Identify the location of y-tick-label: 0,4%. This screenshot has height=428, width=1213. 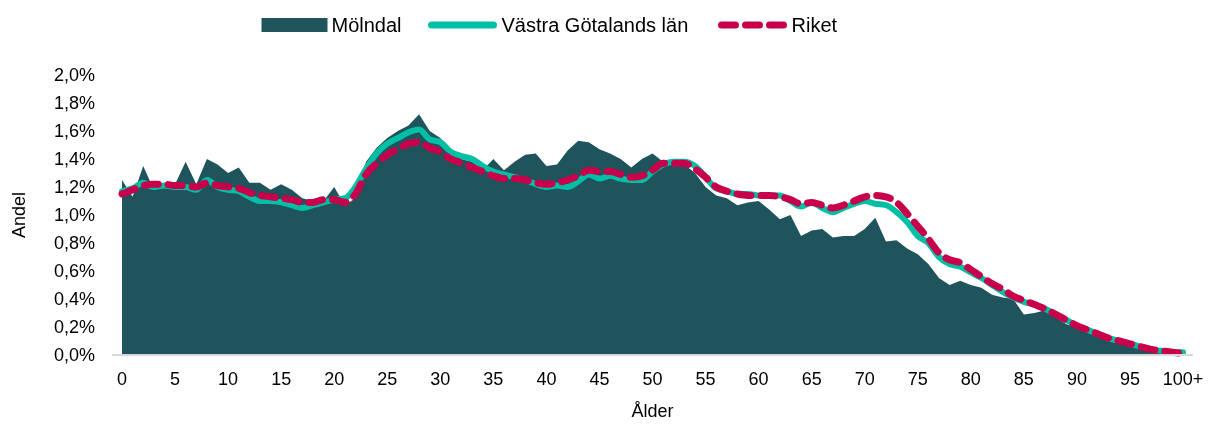
(74, 299).